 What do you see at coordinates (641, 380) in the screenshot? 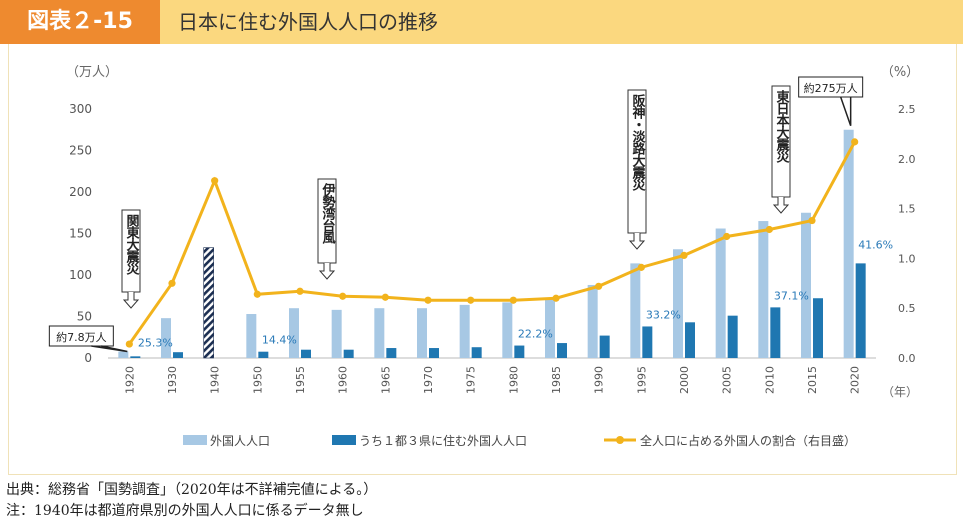
I see `x-tick-label: 1995` at bounding box center [641, 380].